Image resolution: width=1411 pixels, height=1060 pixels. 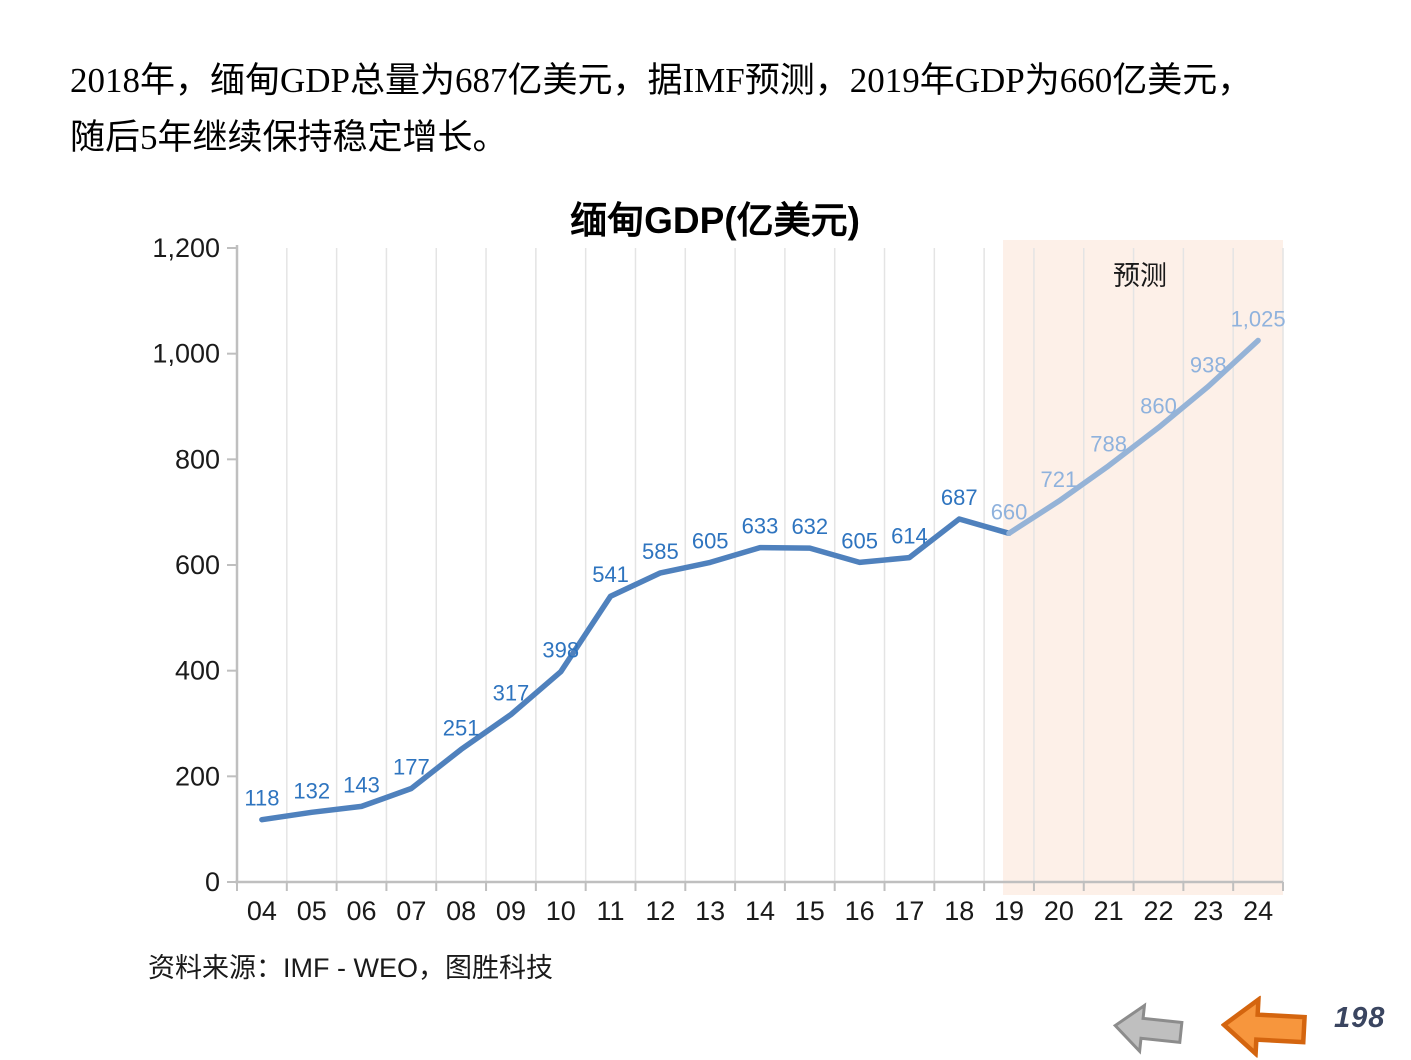 I want to click on data-label: 632, so click(x=809, y=526).